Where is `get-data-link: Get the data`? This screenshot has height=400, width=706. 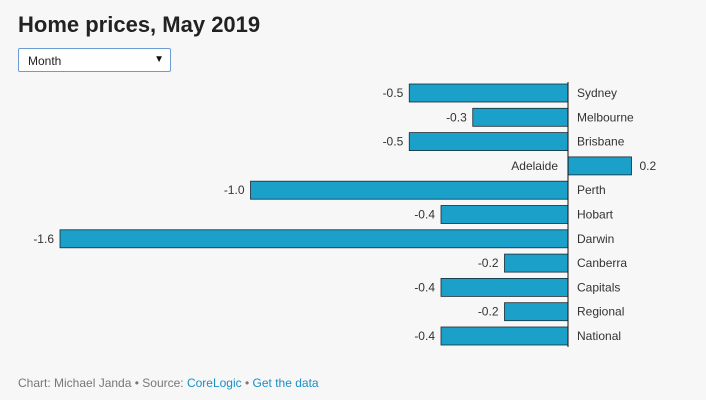 get-data-link: Get the data is located at coordinates (285, 383).